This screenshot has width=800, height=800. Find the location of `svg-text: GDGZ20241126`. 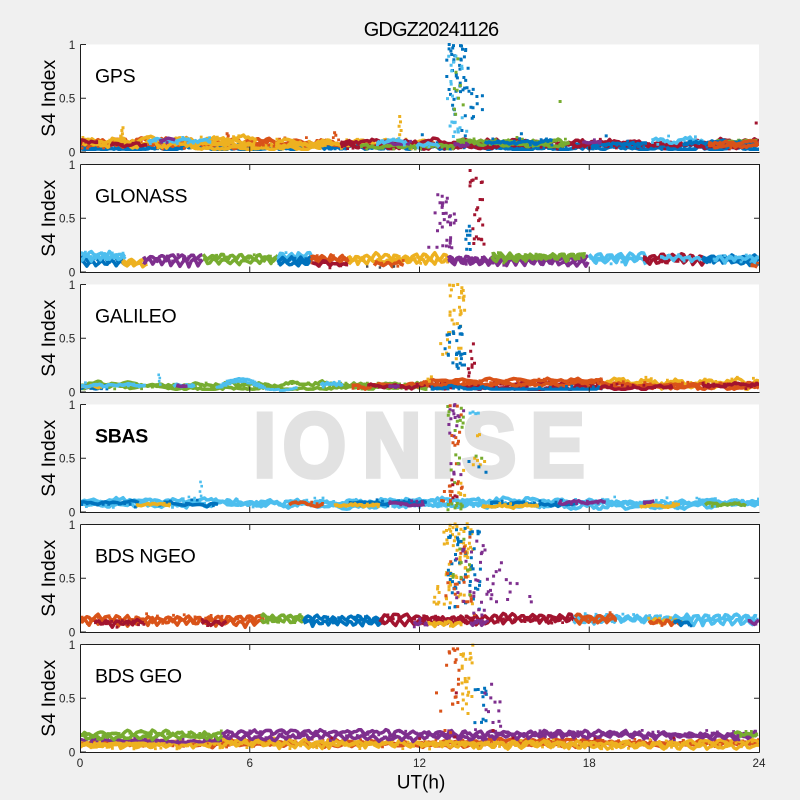

svg-text: GDGZ20241126 is located at coordinates (431, 30).